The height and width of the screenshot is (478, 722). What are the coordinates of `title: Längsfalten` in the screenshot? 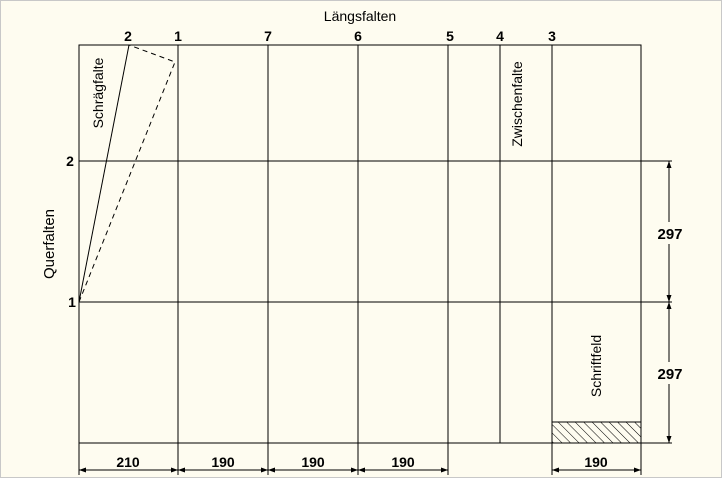 It's located at (360, 16).